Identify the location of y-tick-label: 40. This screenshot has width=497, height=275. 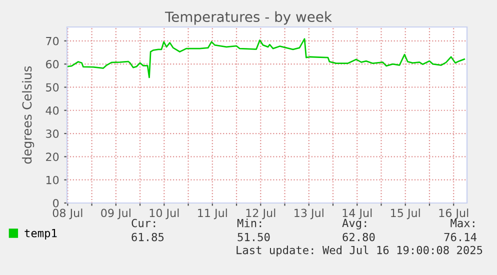
(52, 110).